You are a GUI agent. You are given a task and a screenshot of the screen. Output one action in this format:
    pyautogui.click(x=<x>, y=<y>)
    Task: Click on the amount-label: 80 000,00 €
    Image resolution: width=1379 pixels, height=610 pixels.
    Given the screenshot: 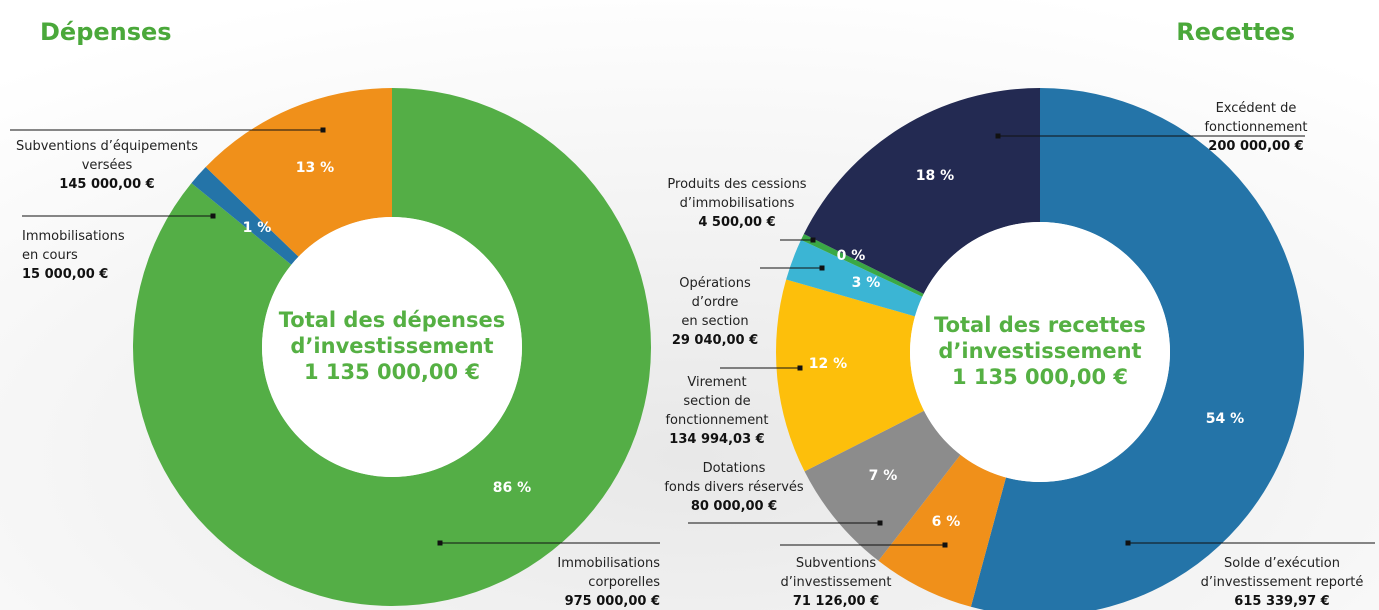 What is the action you would take?
    pyautogui.click(x=734, y=506)
    